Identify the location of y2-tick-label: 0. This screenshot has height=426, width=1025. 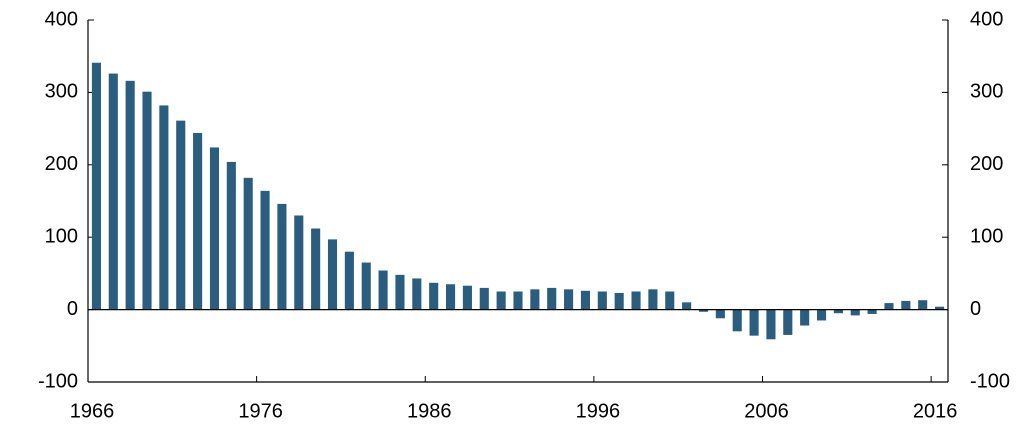
(975, 309).